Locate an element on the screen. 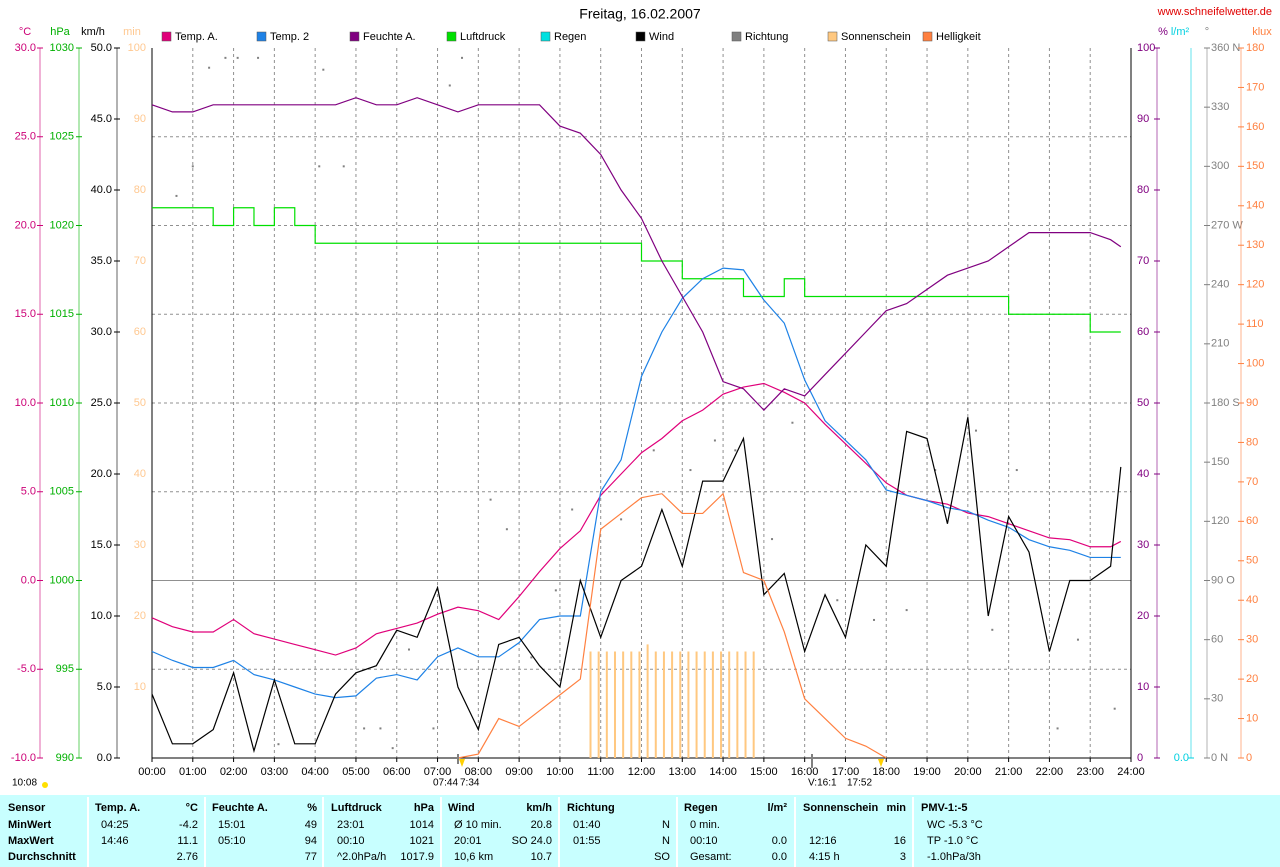 This screenshot has height=867, width=1280. y-tick-label: 5.0 is located at coordinates (28, 492).